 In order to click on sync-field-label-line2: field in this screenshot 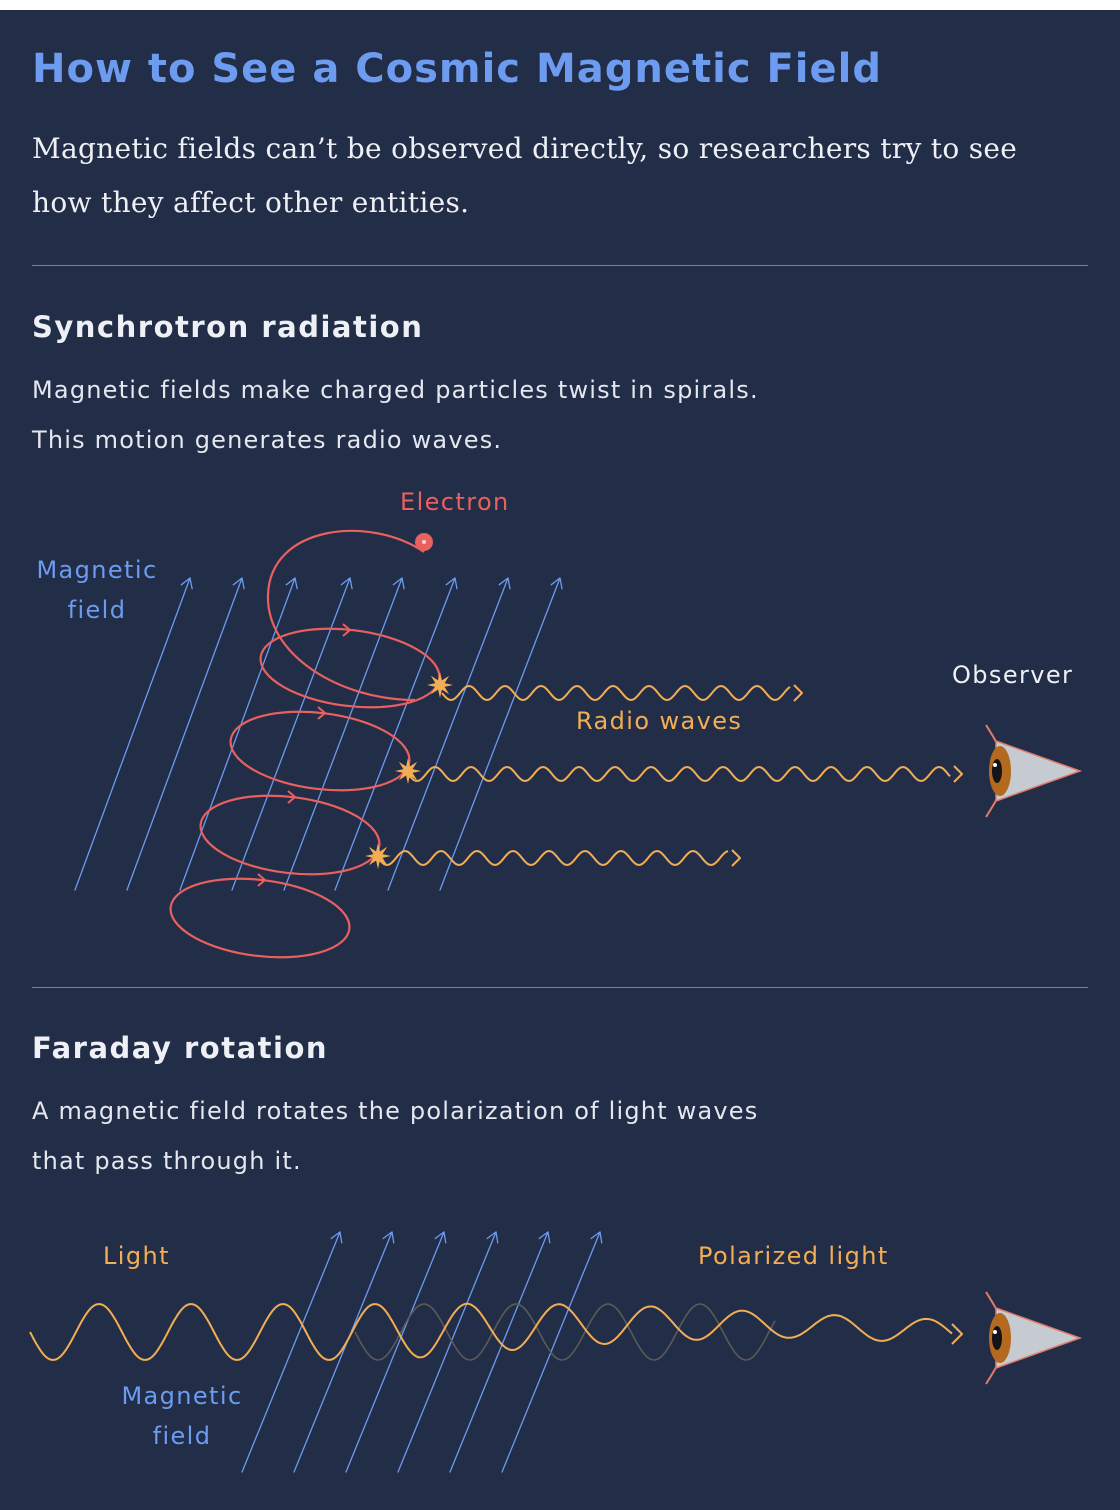, I will do `click(97, 610)`.